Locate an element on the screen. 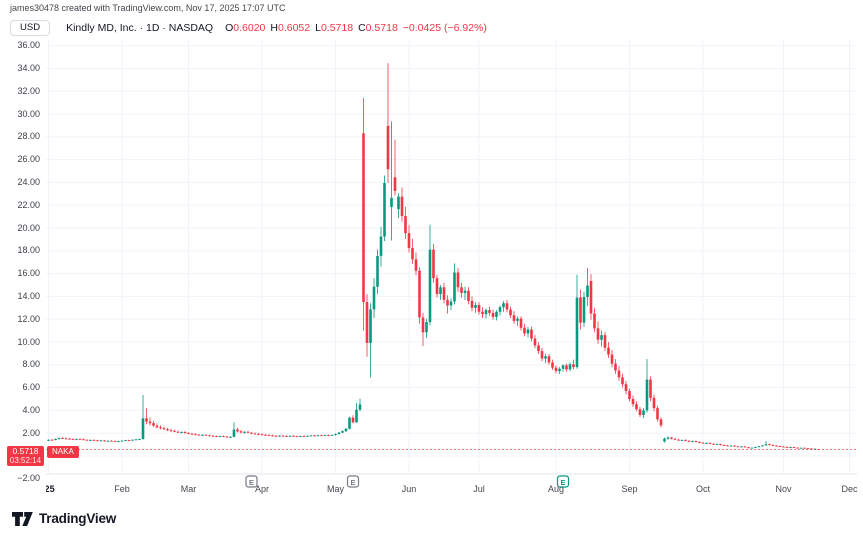 This screenshot has height=540, width=863. last-price-label: 0.5718 03:52:14 is located at coordinates (25, 456).